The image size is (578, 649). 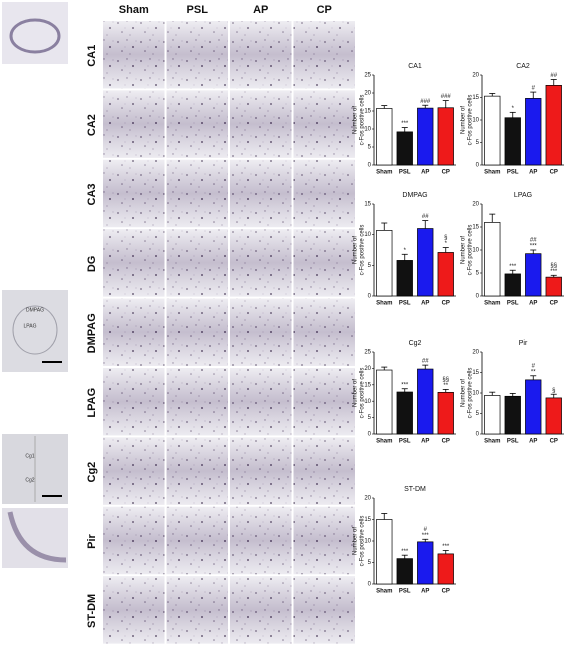 What do you see at coordinates (523, 66) in the screenshot?
I see `chart-title: CA2` at bounding box center [523, 66].